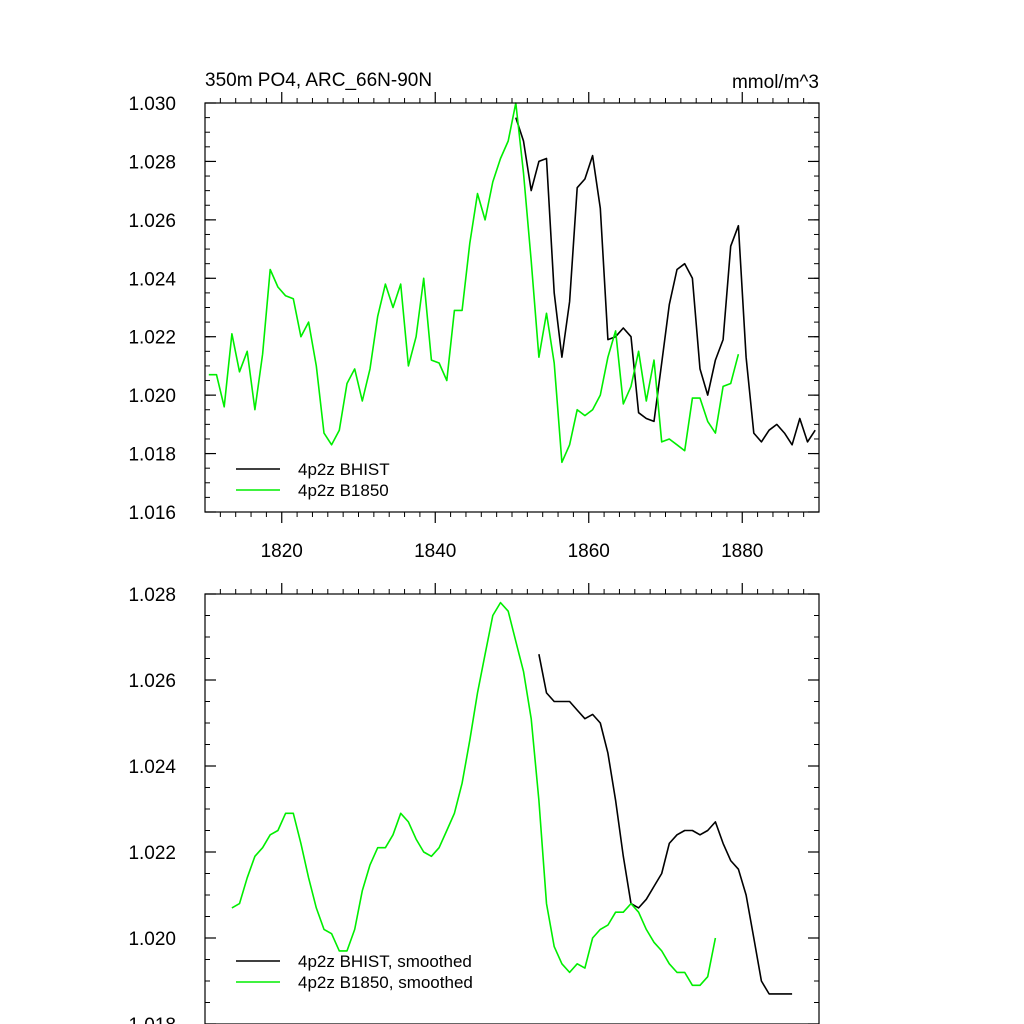  Describe the element at coordinates (318, 80) in the screenshot. I see `top-panel-title: 350m PO4, ARC_66N-90N` at that location.